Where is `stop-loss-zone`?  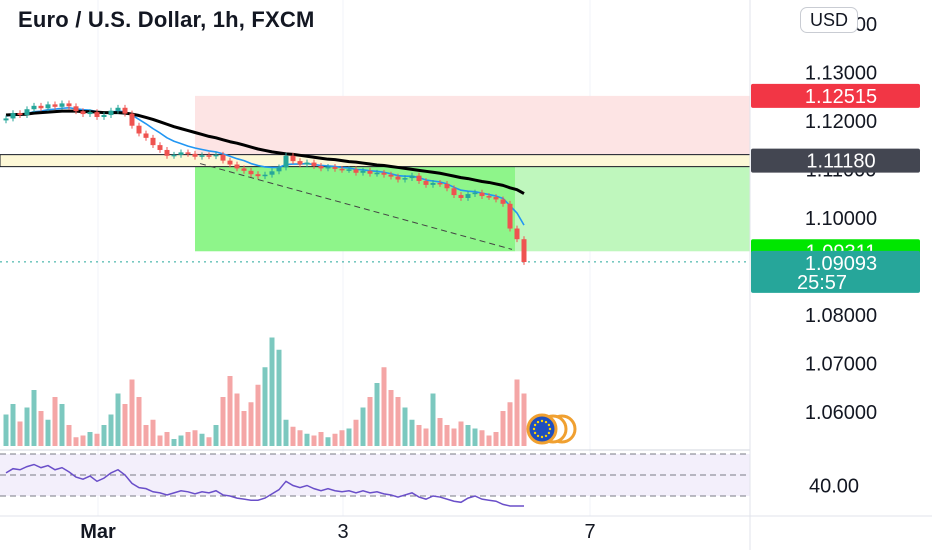
stop-loss-zone is located at coordinates (472, 128).